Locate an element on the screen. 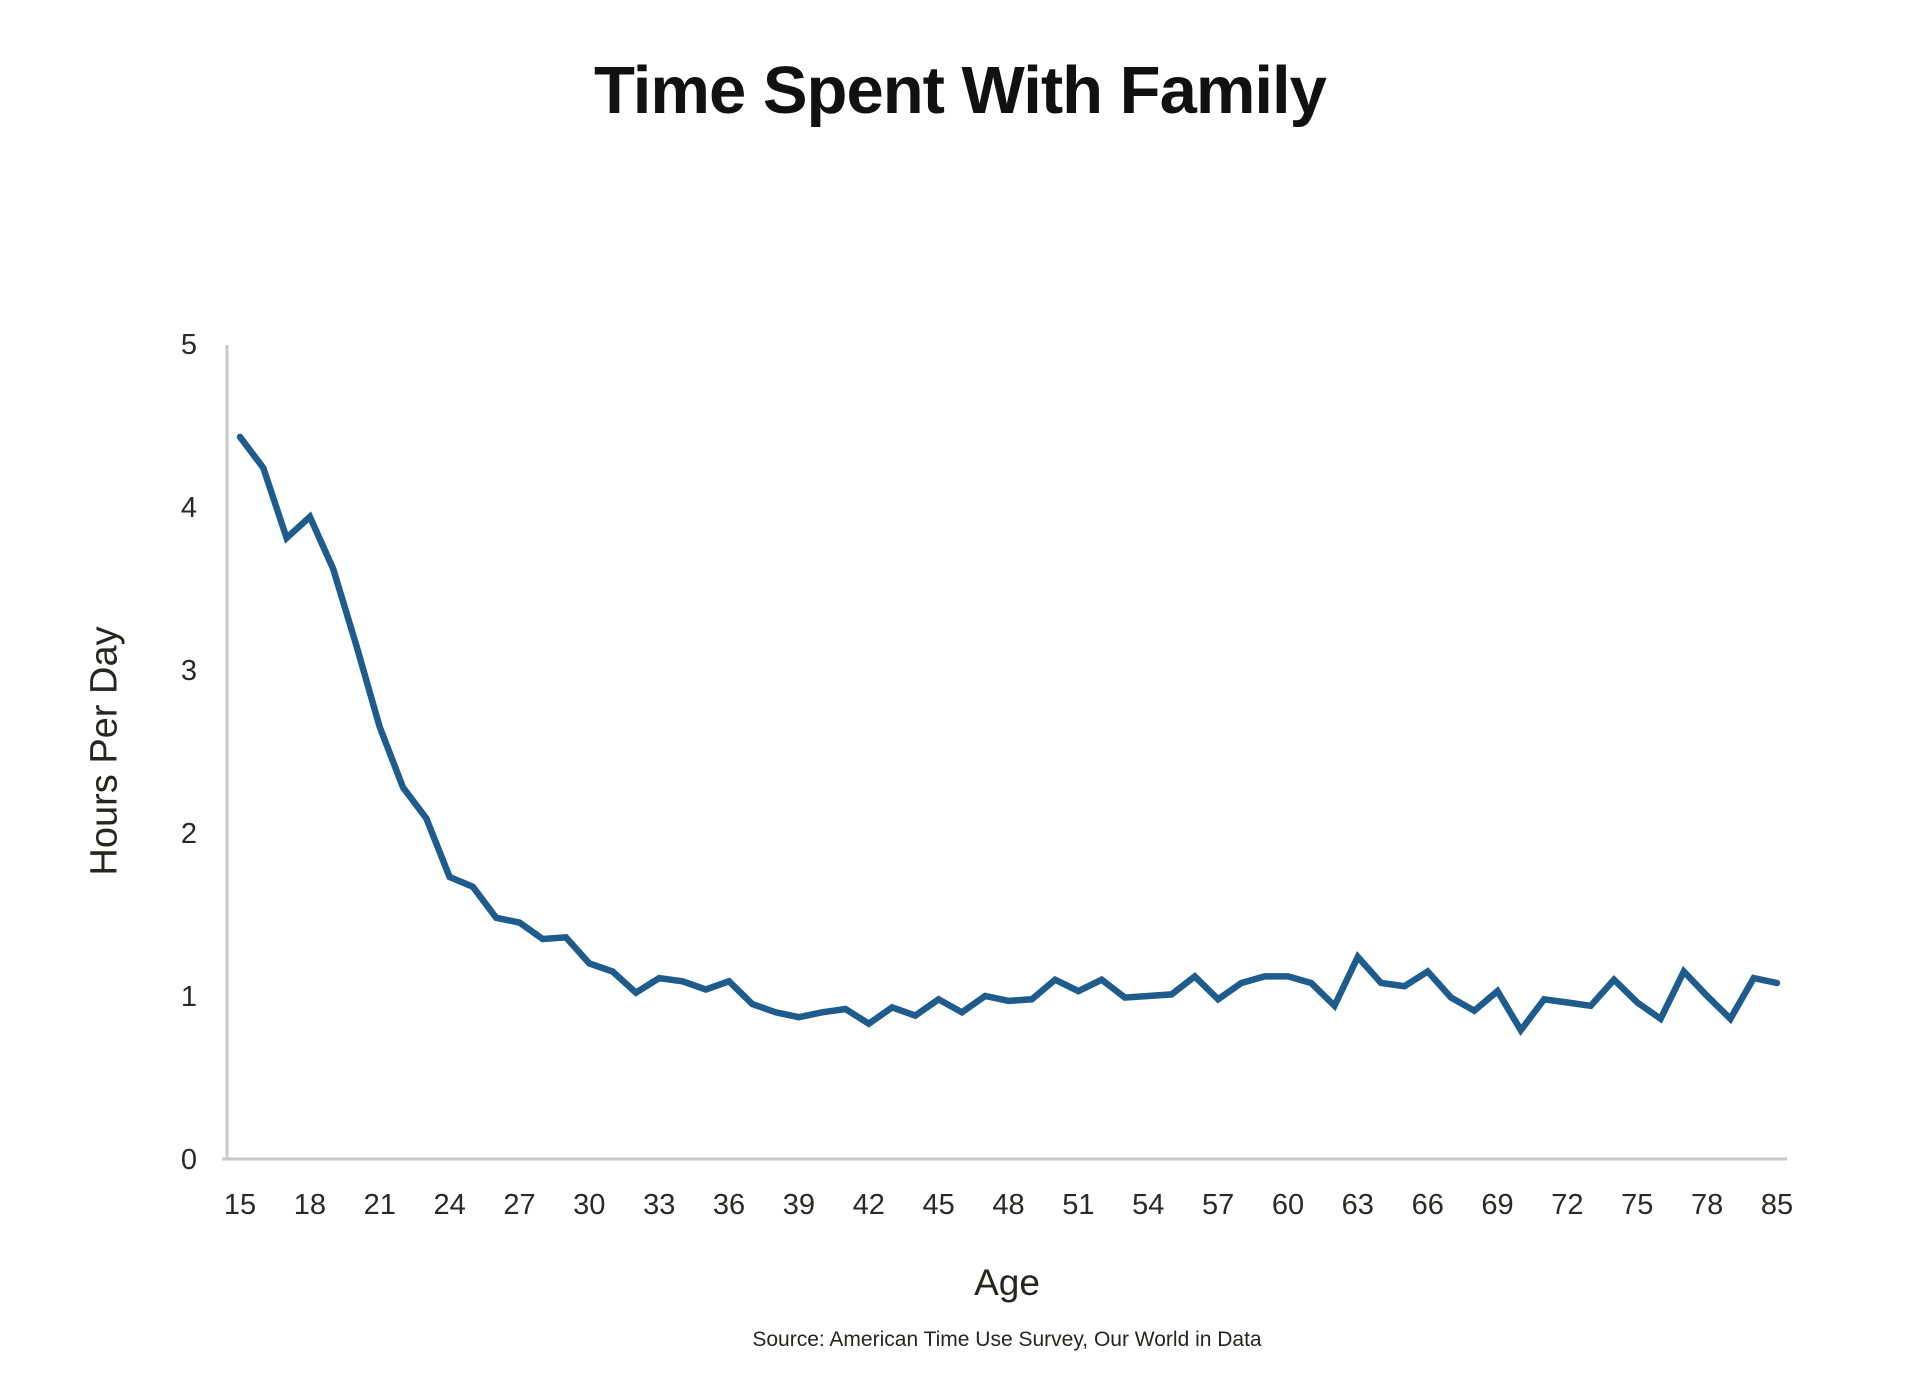 The width and height of the screenshot is (1920, 1395). x-tick-label: 15 is located at coordinates (240, 1205).